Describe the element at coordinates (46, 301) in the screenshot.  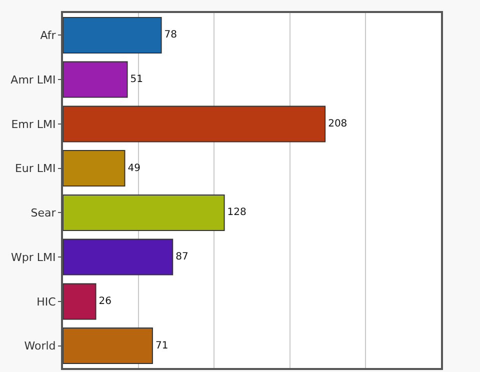
I see `y-tick-label: HIC` at that location.